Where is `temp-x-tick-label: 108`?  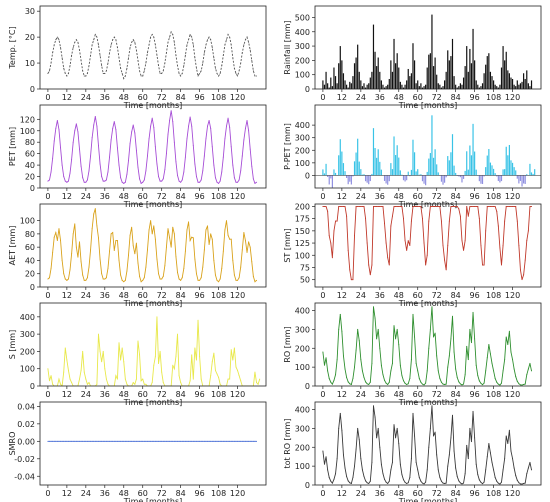
temp-x-tick-label: 108 is located at coordinates (218, 97).